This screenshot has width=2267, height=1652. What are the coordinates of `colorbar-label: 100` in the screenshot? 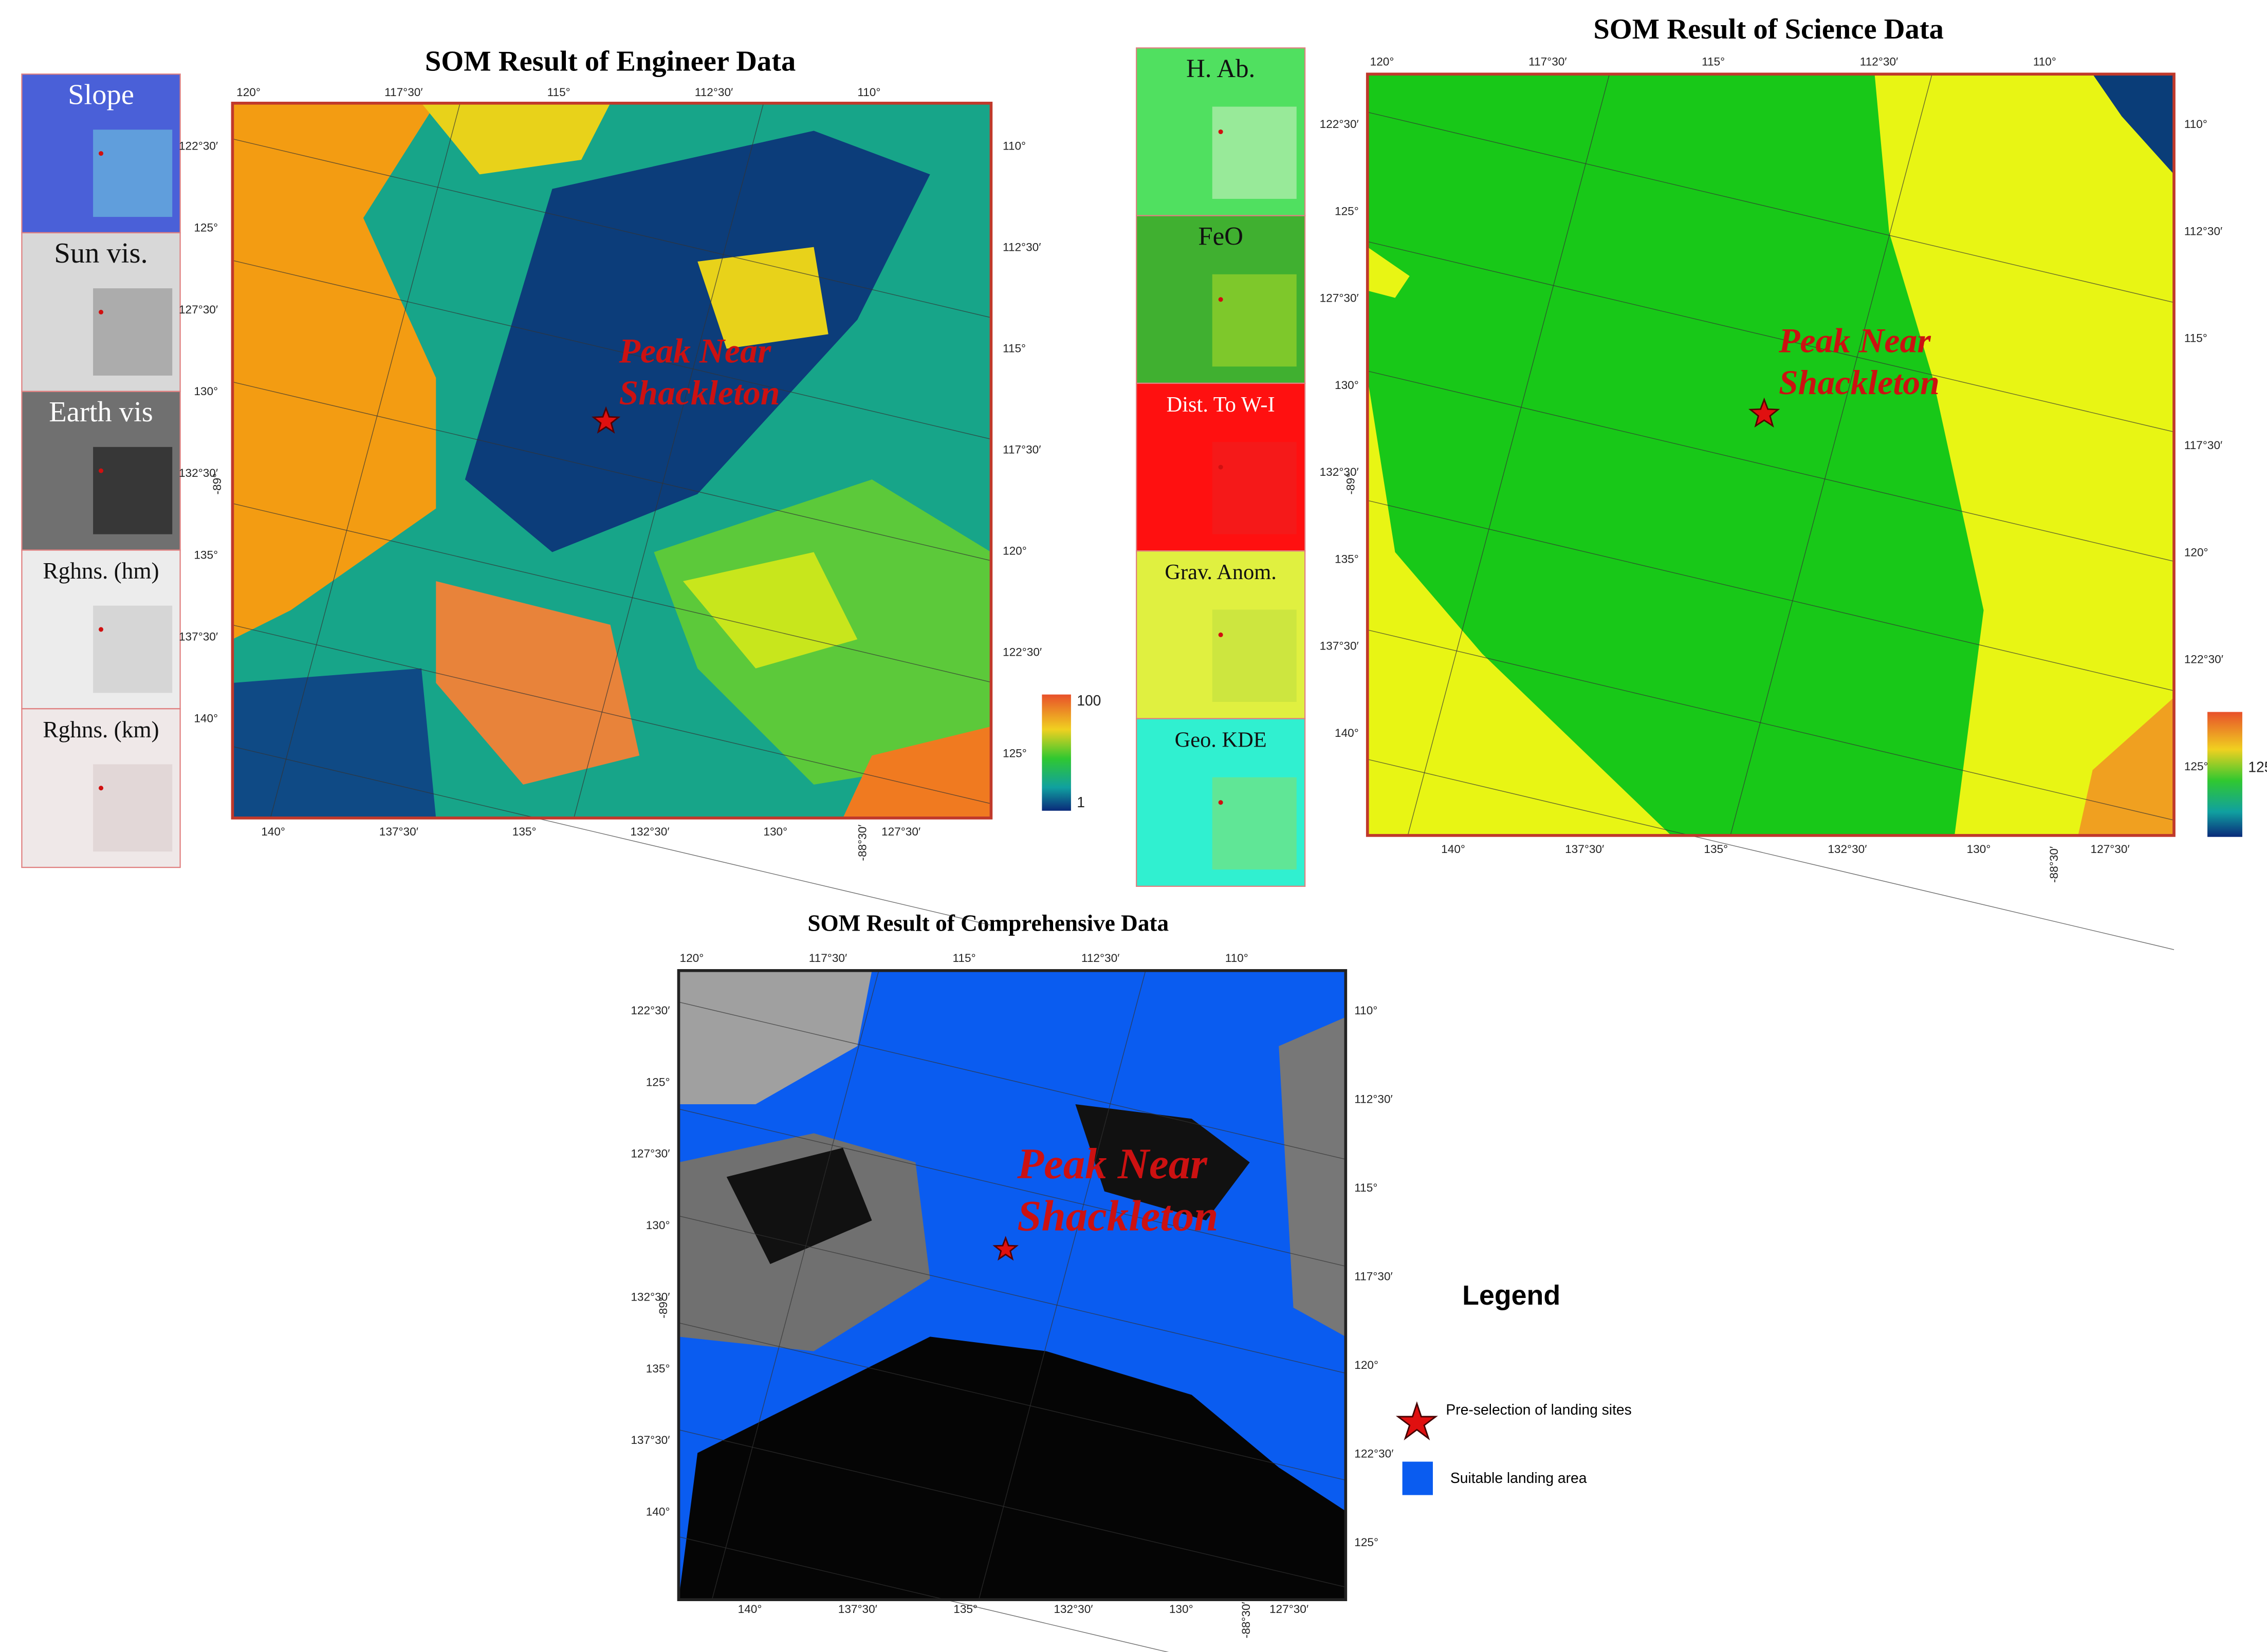 It's located at (1089, 700).